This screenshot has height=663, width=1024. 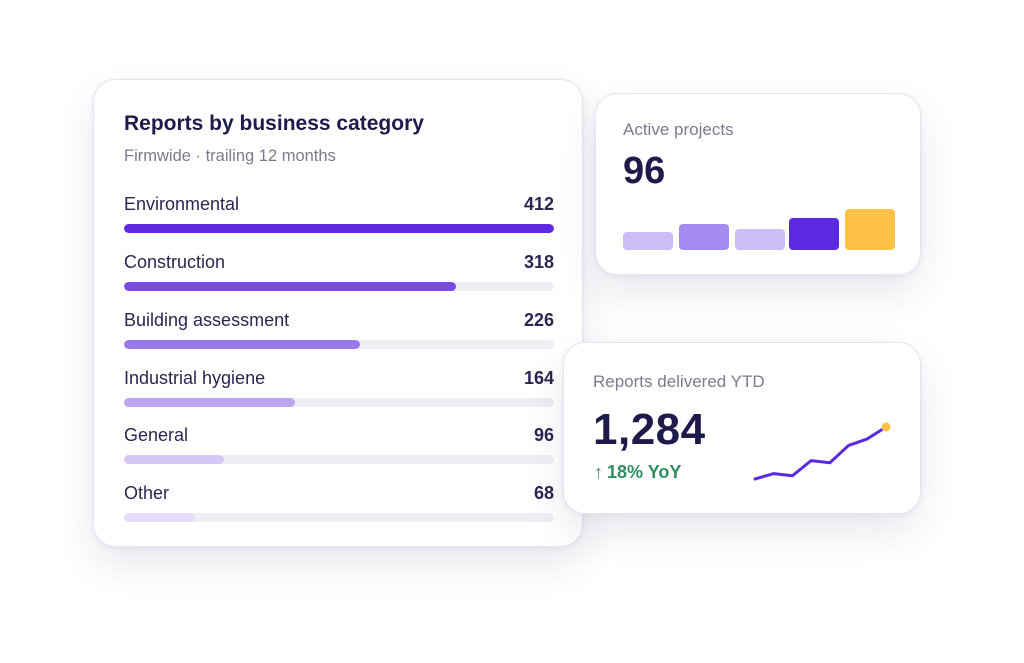 I want to click on active-projects-label: Active projects, so click(x=678, y=129).